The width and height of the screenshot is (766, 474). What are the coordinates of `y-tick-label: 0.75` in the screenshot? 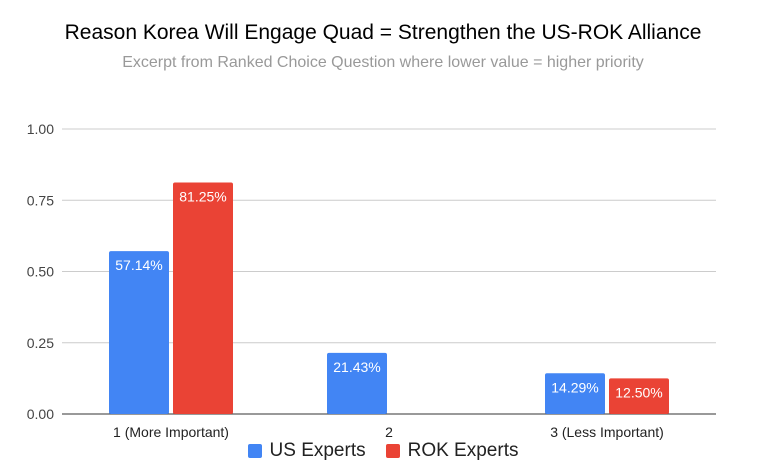 It's located at (40, 200).